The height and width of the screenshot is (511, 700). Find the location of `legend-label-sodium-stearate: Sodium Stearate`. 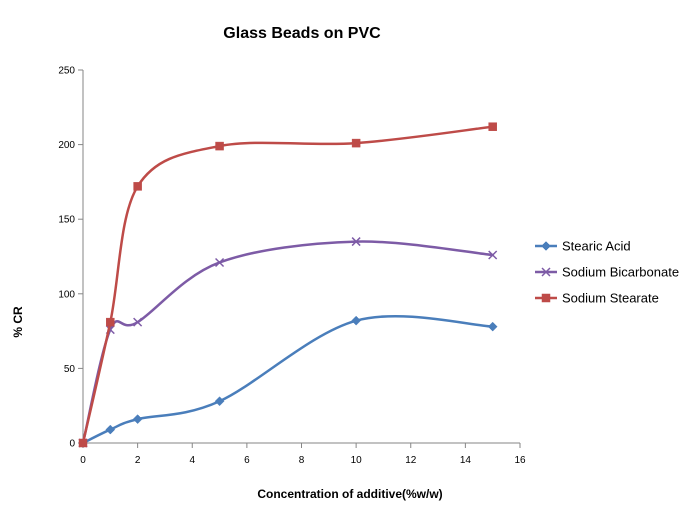

legend-label-sodium-stearate: Sodium Stearate is located at coordinates (610, 298).